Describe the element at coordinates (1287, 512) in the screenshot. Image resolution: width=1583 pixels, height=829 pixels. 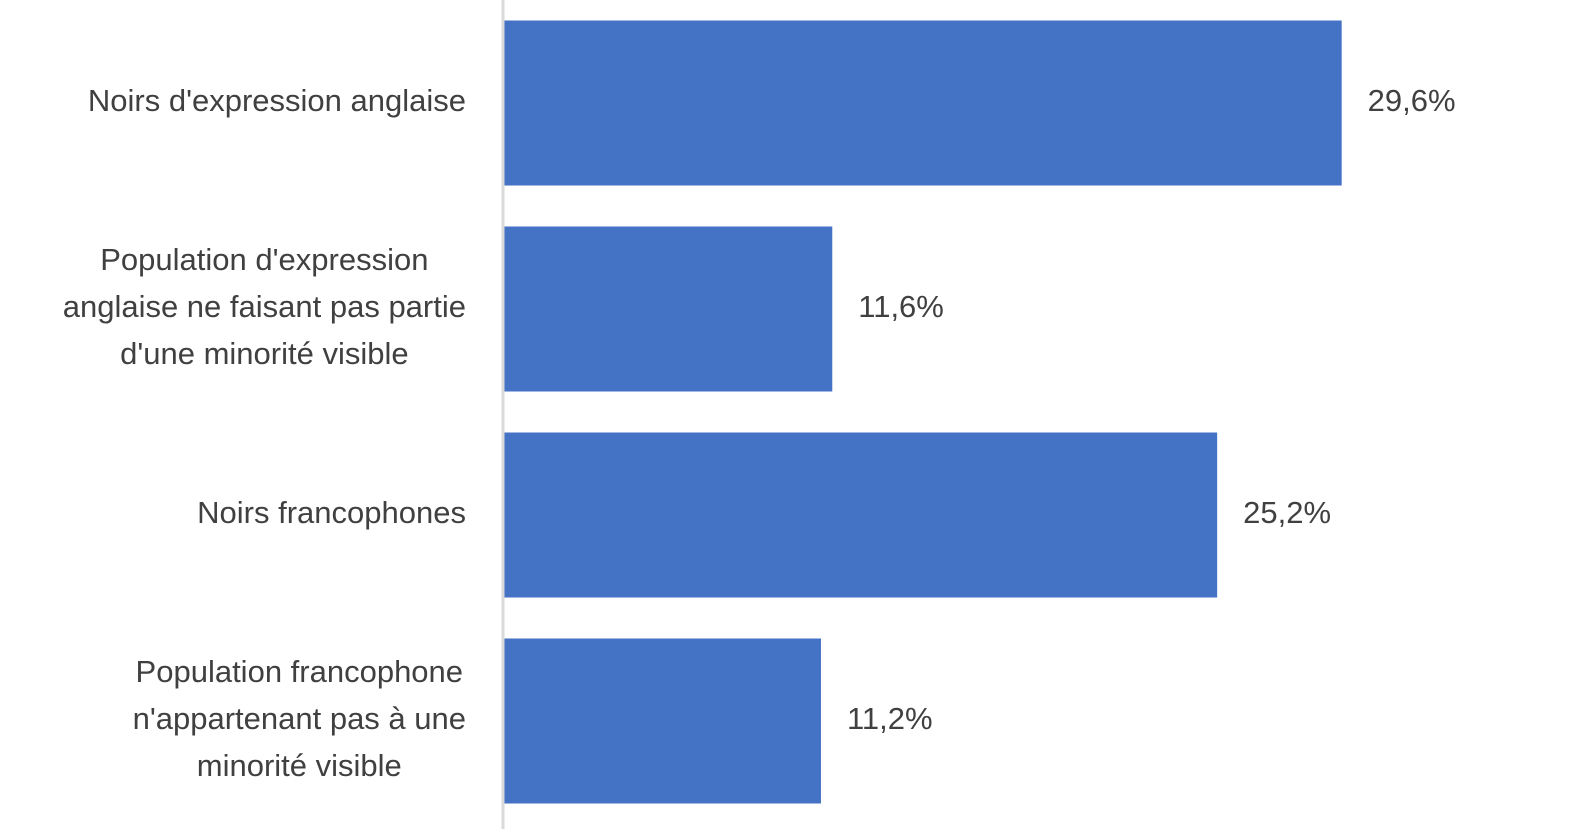
I see `data-label-3: 25,2%` at that location.